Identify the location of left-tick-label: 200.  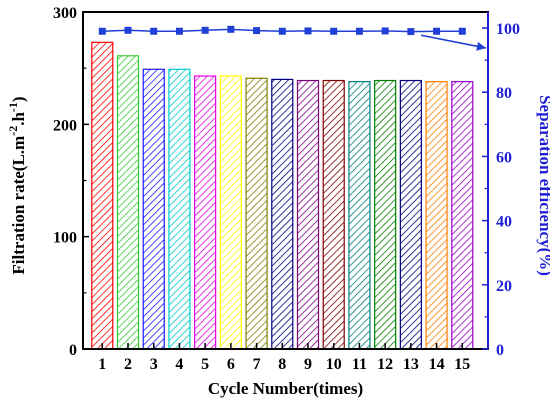
(65, 125).